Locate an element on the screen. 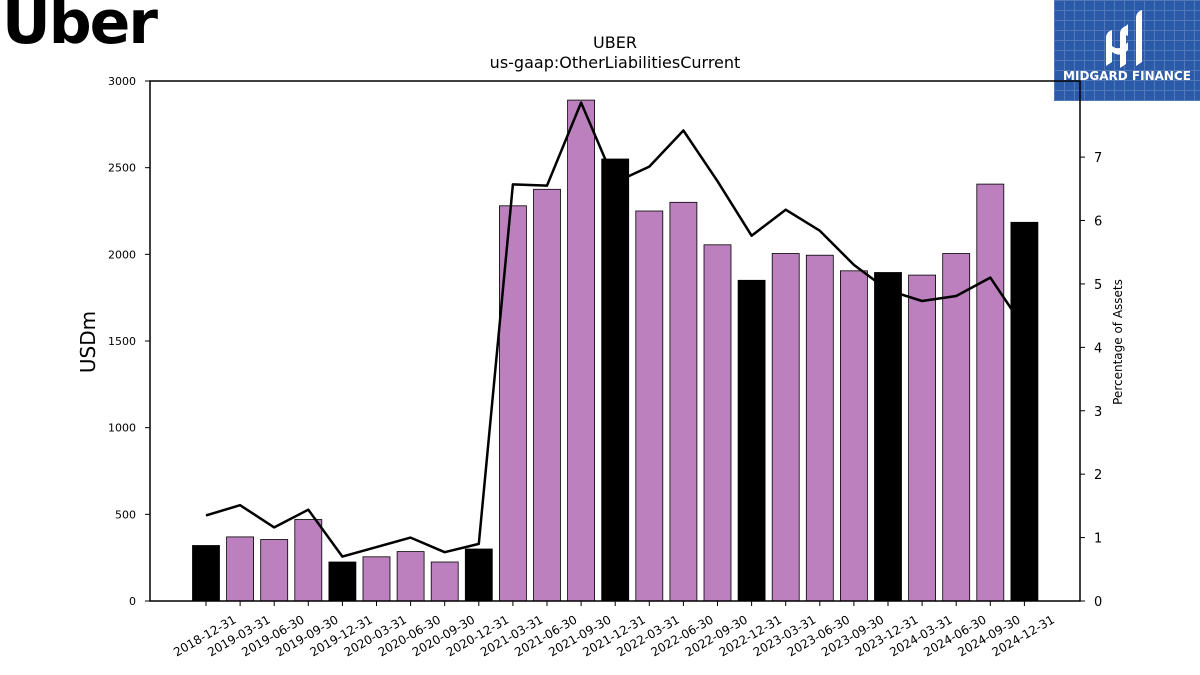 This screenshot has width=1200, height=675. chart-title: UBER is located at coordinates (615, 42).